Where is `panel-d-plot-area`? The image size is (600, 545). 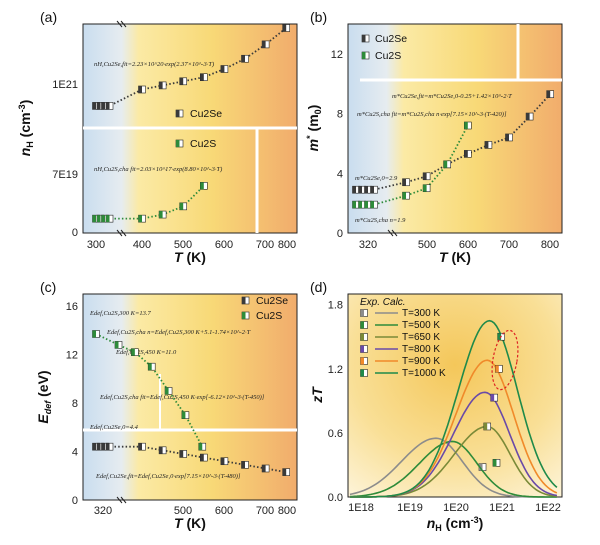 panel-d-plot-area is located at coordinates (455, 395).